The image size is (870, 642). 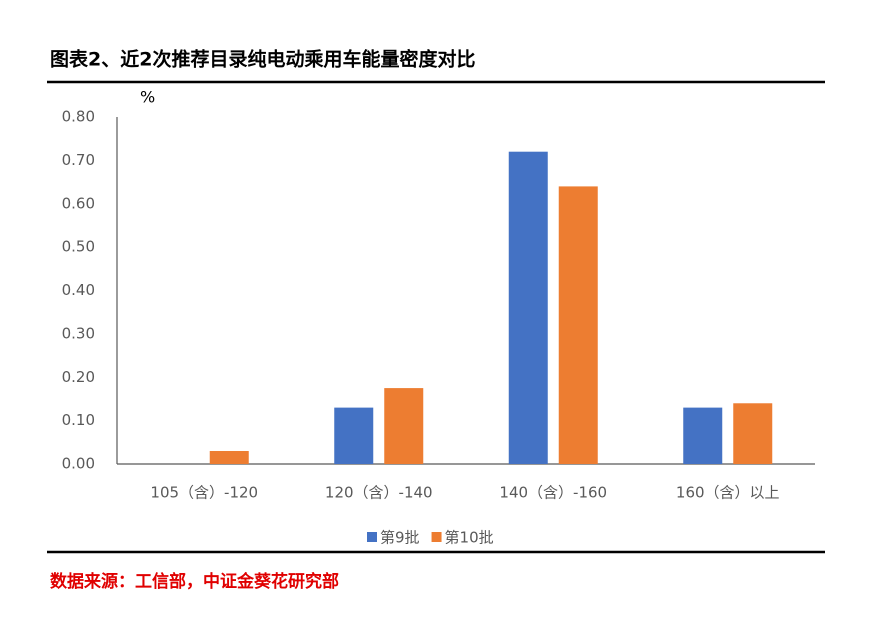 I want to click on y-tick-label: 0.70, so click(x=78, y=160).